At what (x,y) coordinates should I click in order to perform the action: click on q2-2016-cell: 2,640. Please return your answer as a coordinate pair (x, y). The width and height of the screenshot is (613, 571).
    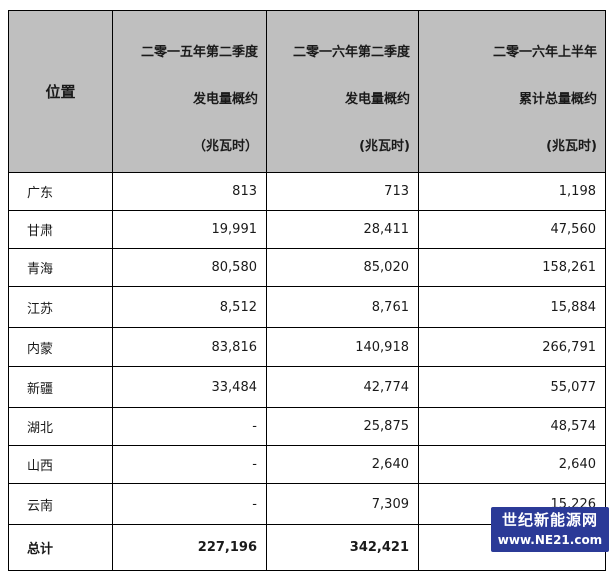
    Looking at the image, I should click on (342, 464).